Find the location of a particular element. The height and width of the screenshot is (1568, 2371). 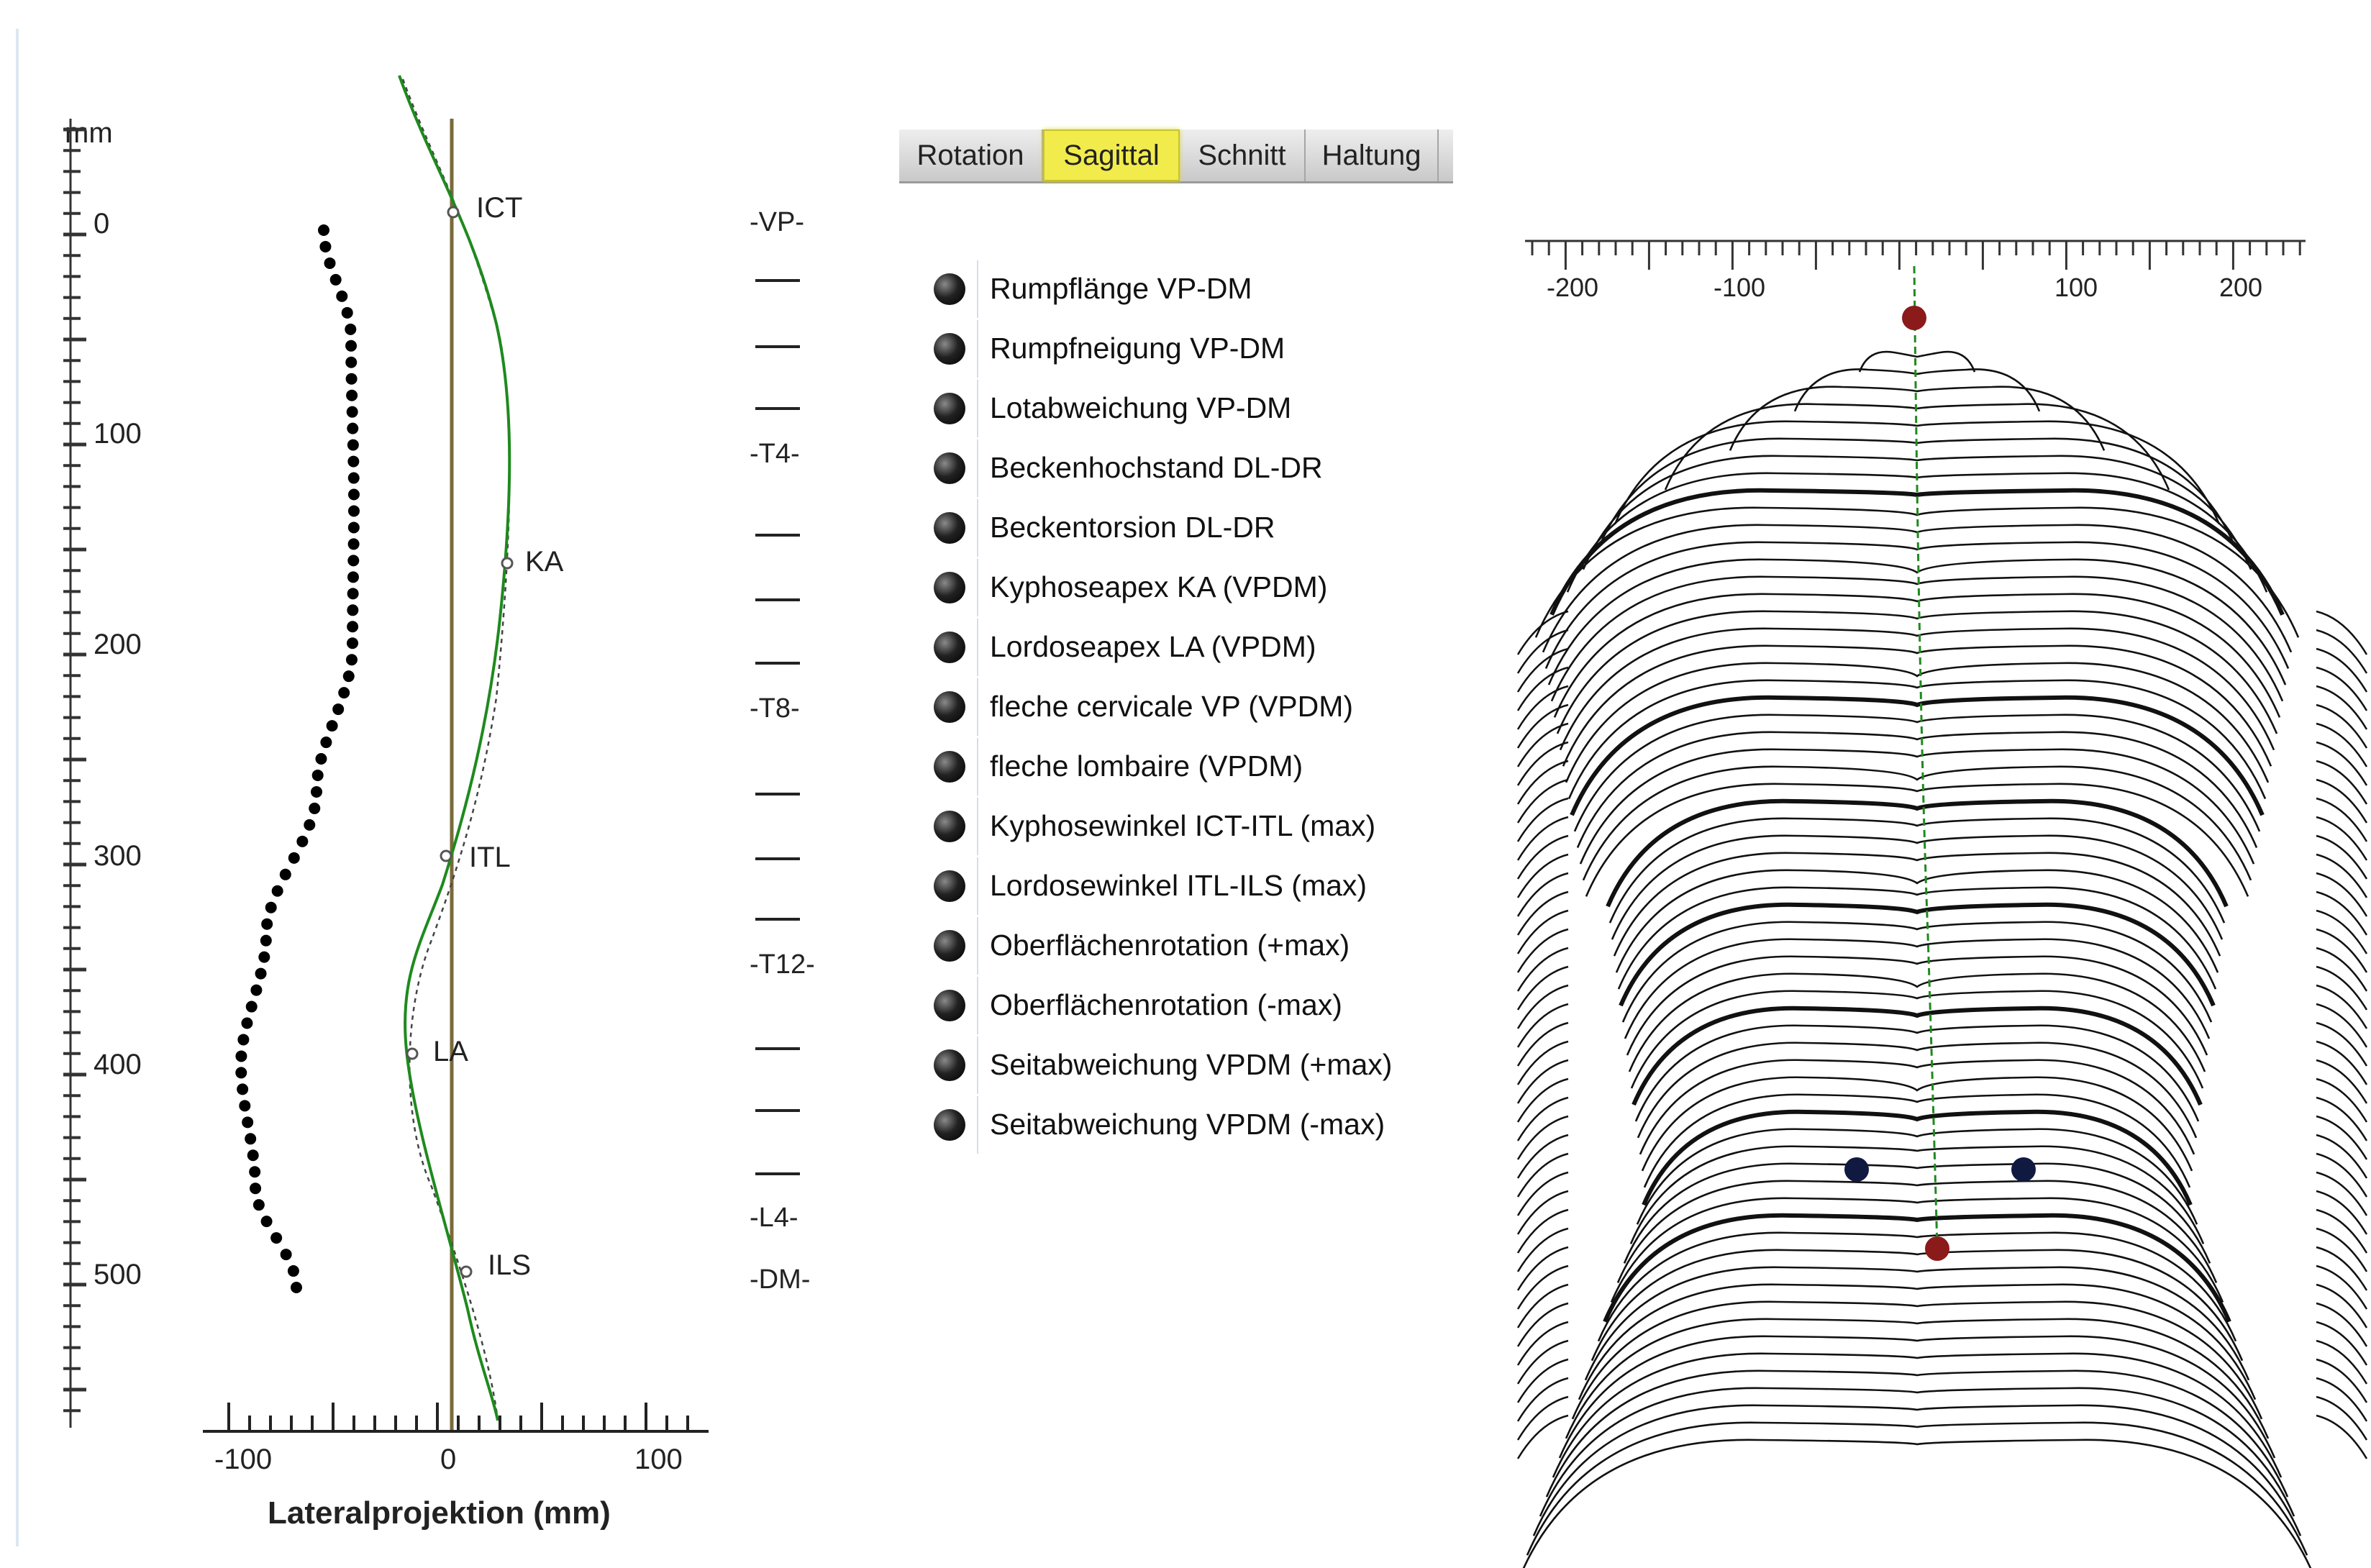

measurement-item: Lordosewinkel ITL-ILS (max) is located at coordinates (1181, 886).